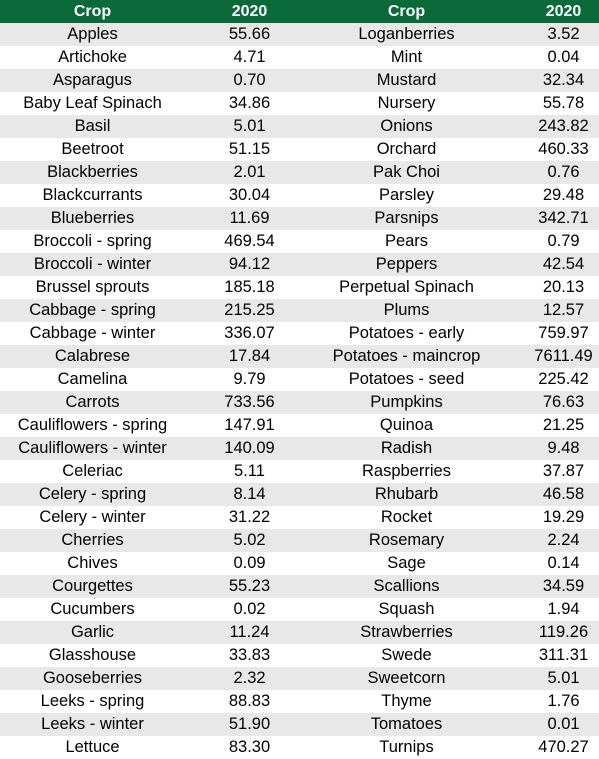  Describe the element at coordinates (249, 494) in the screenshot. I see `left-value-cell: 8.14` at that location.